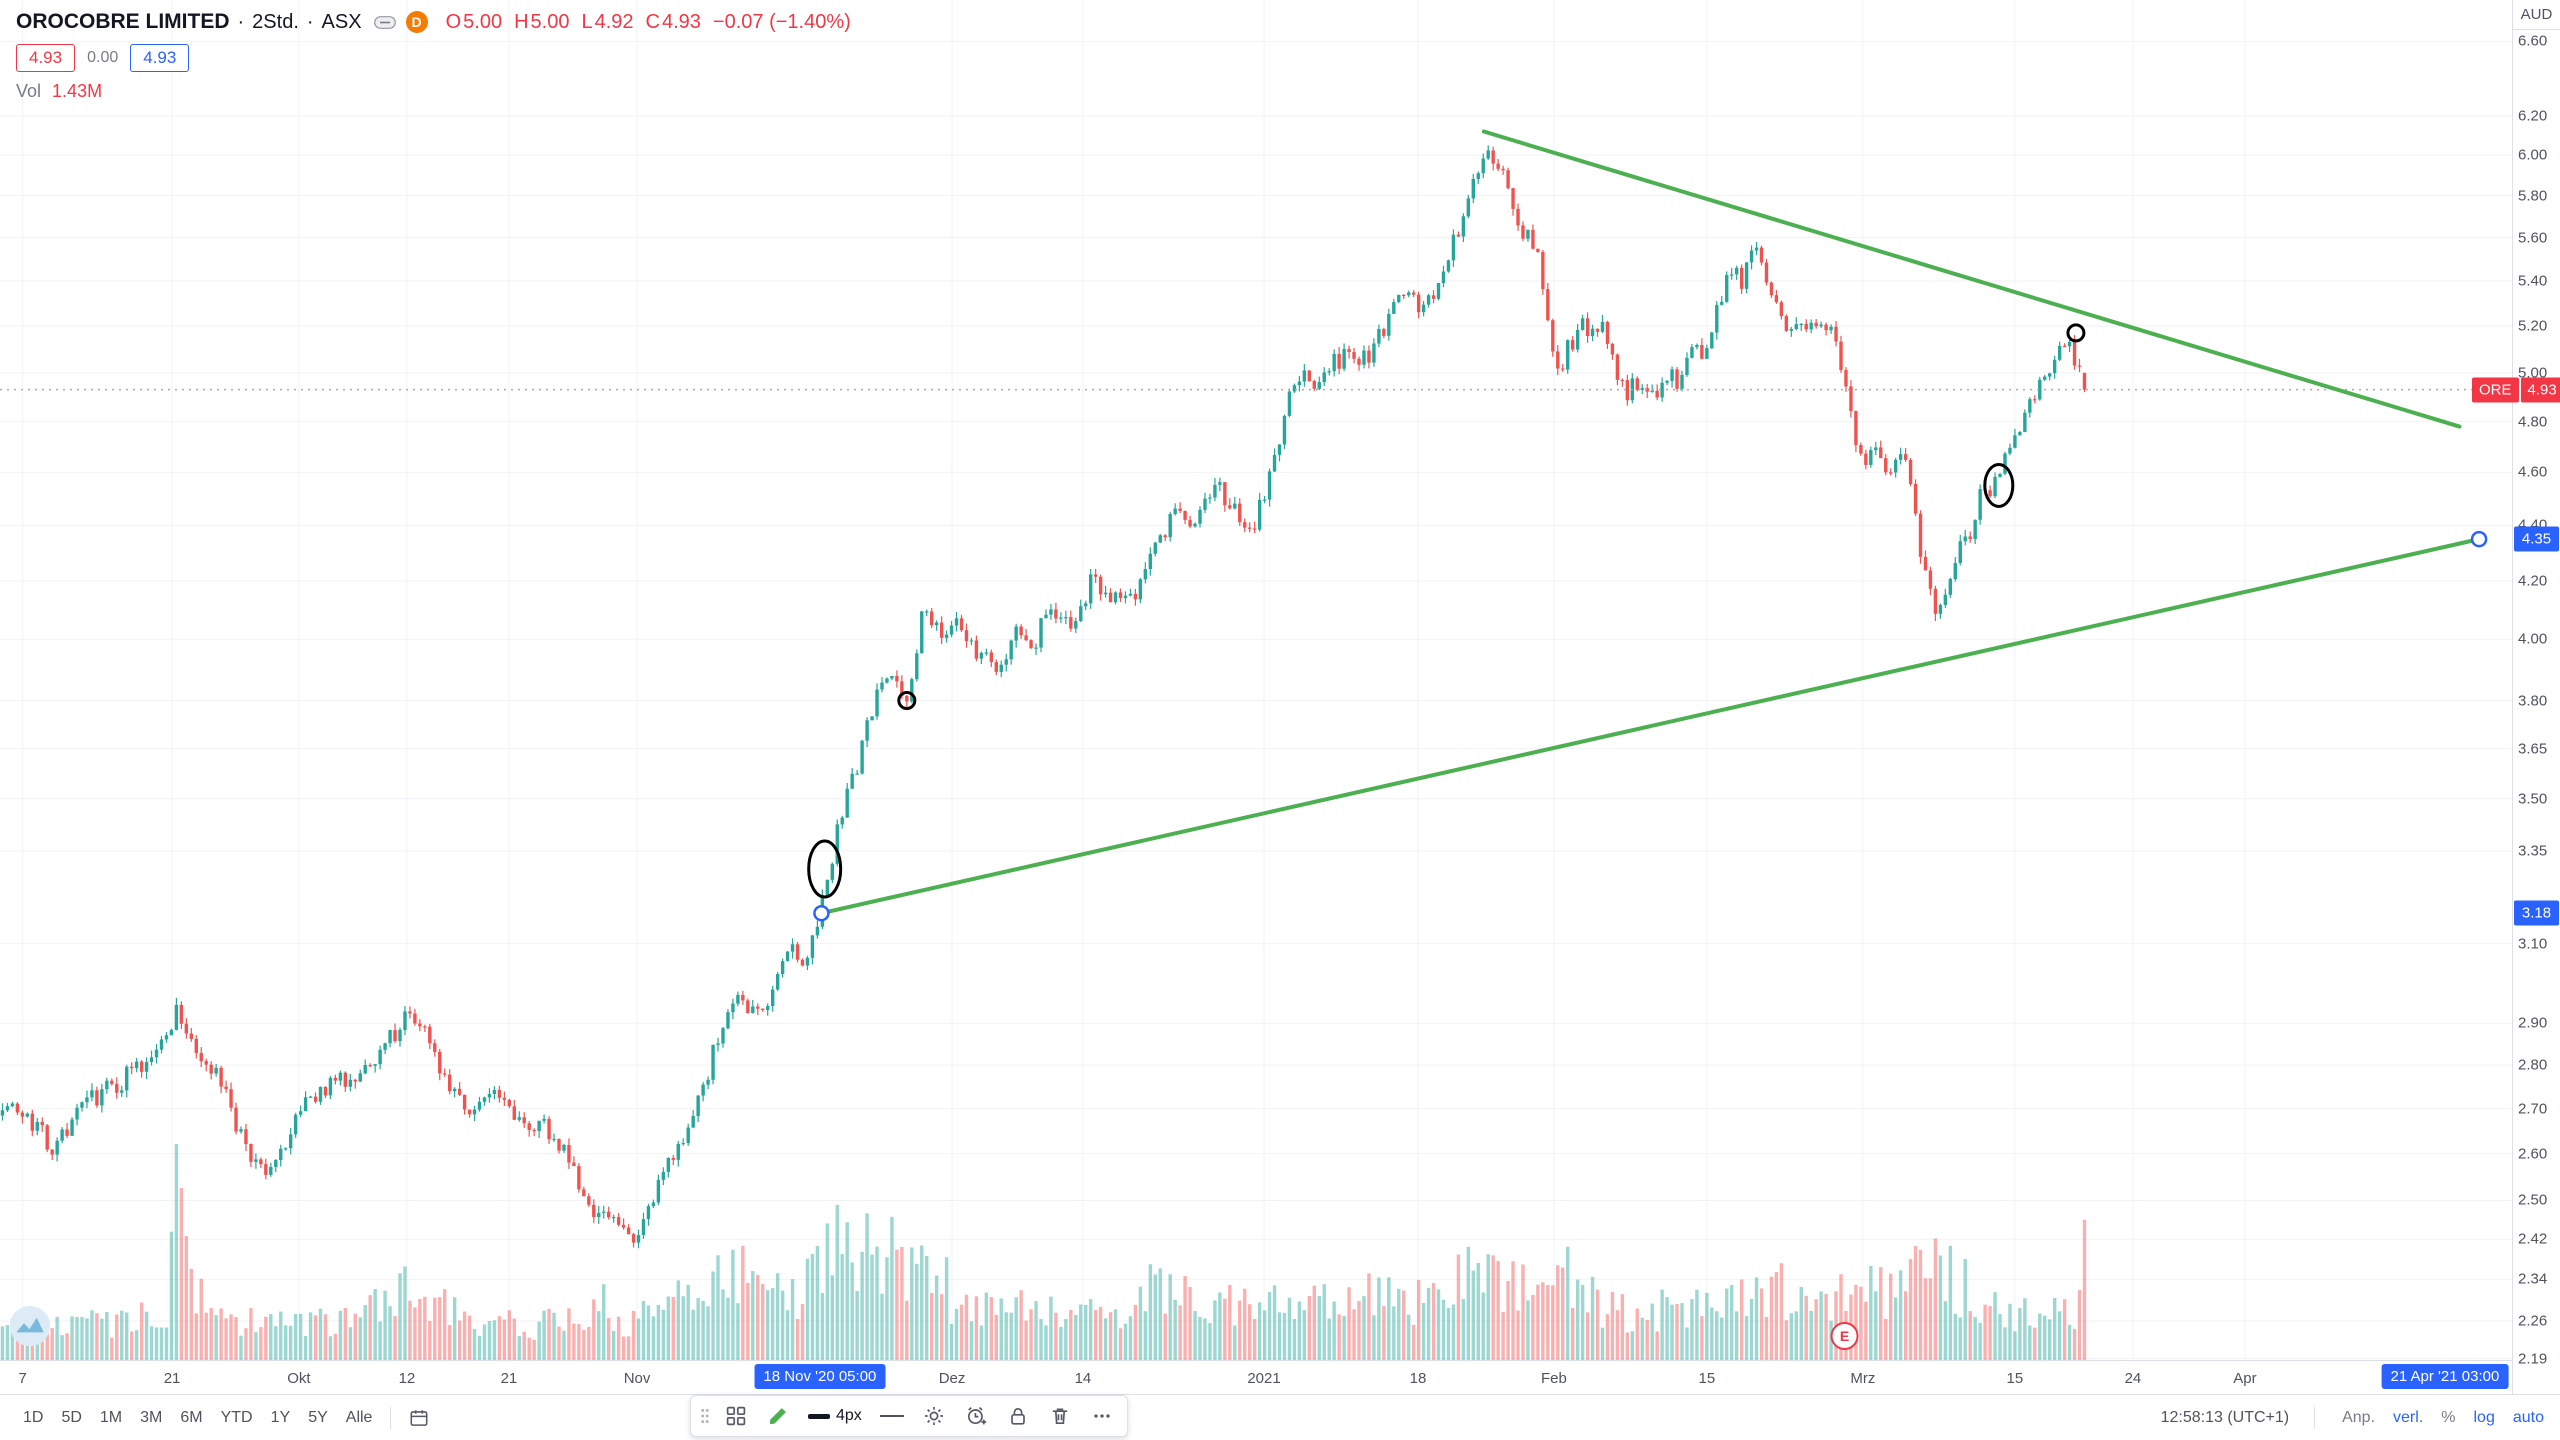  I want to click on time-tick: 18, so click(1418, 1378).